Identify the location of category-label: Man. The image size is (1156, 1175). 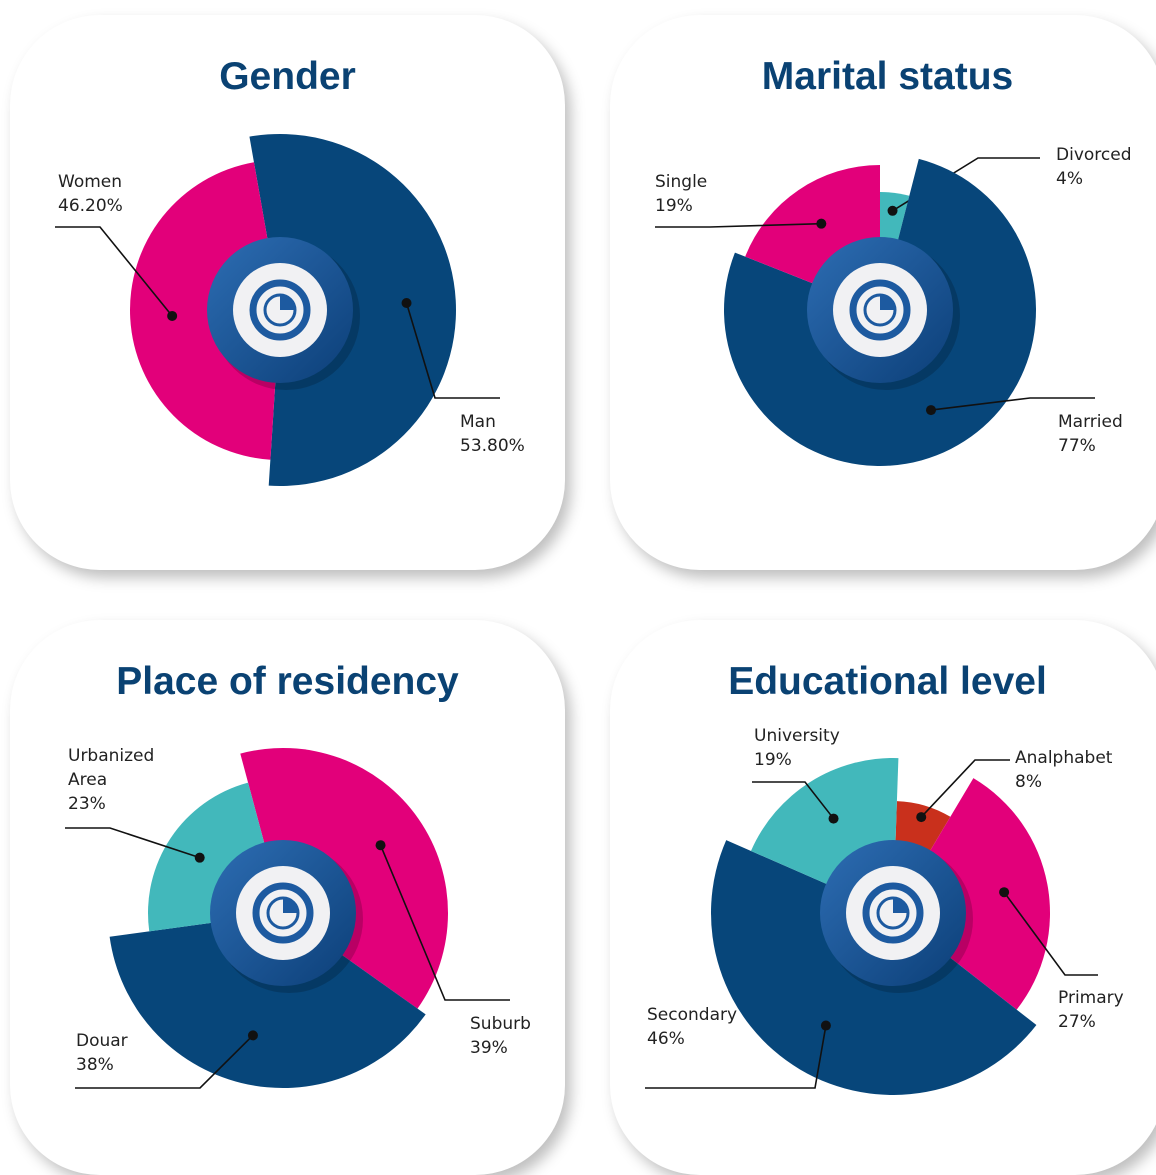
(478, 422).